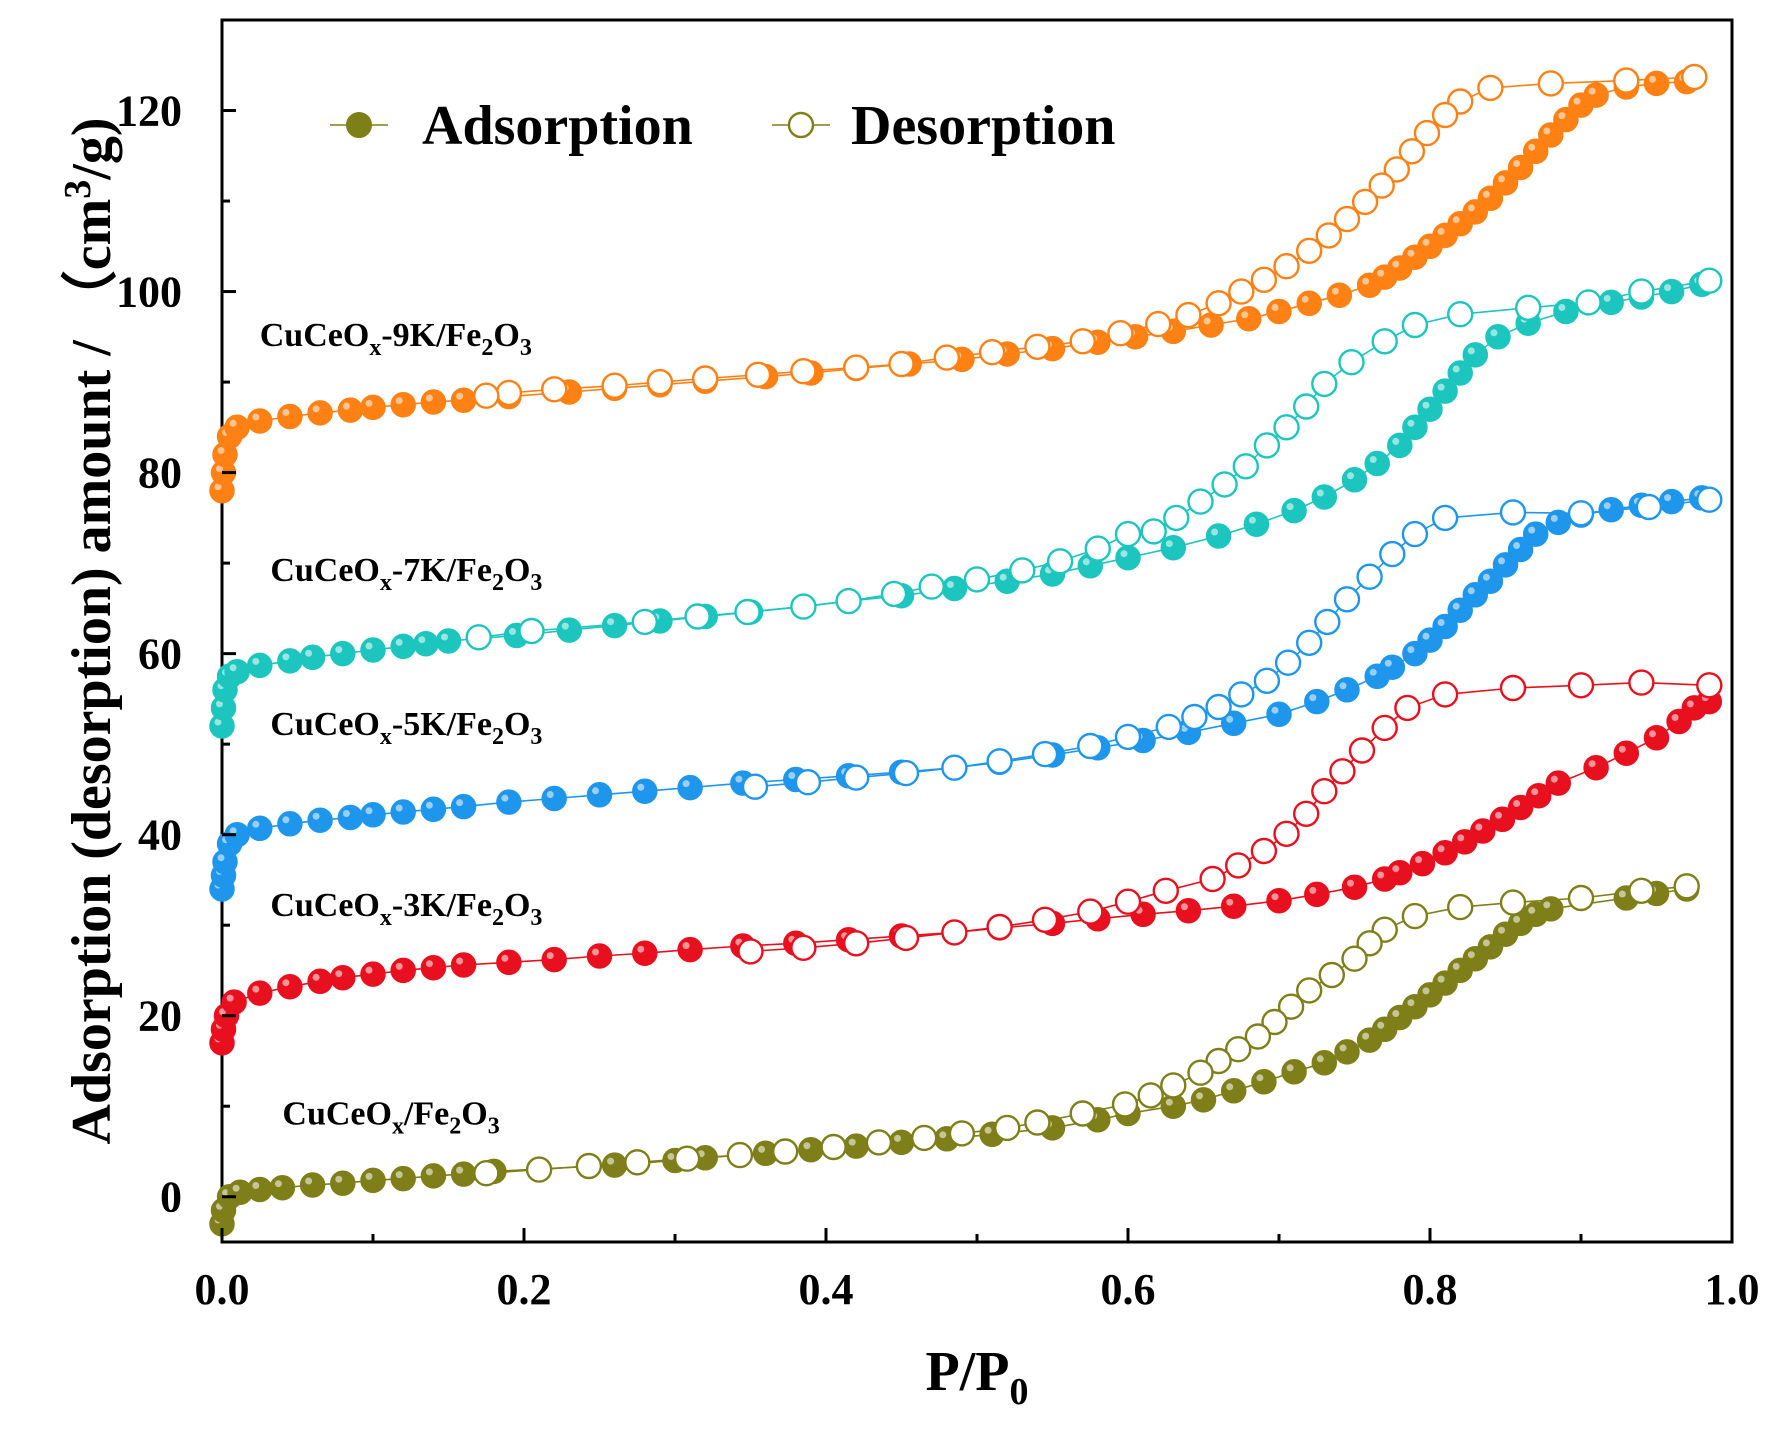 This screenshot has height=1436, width=1780. I want to click on x-tick-label: 0.0, so click(222, 1289).